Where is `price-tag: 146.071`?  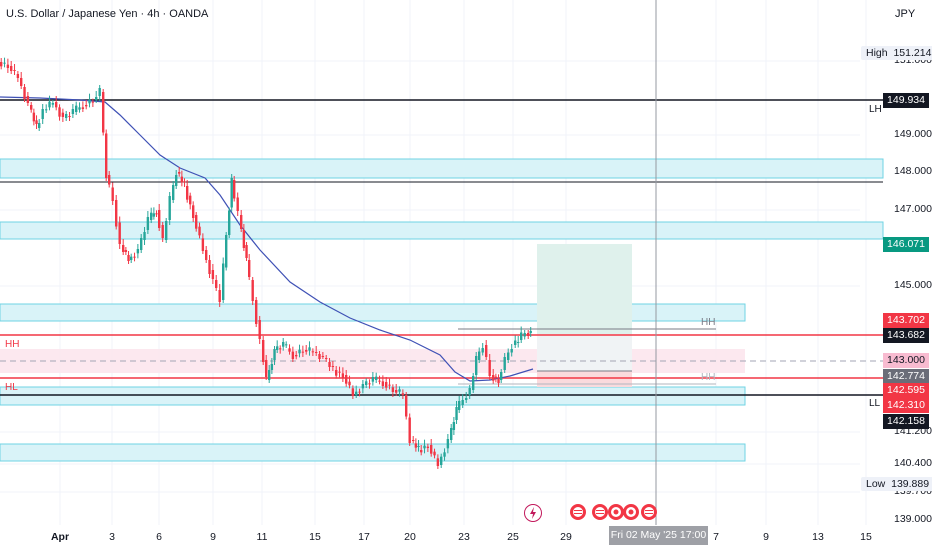 price-tag: 146.071 is located at coordinates (906, 244).